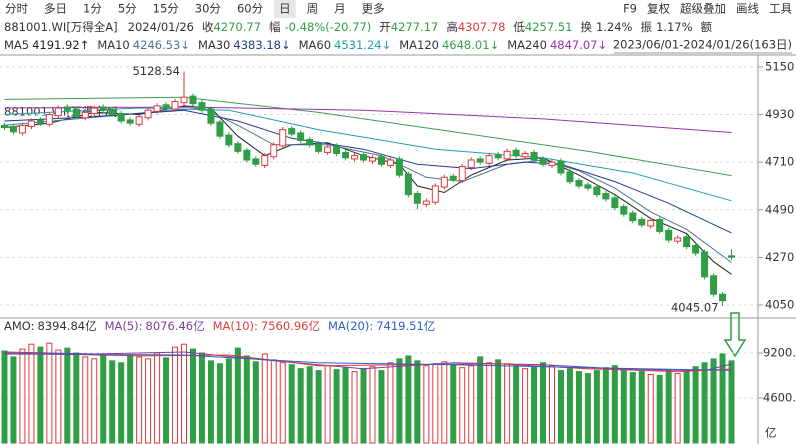 This screenshot has width=796, height=444. I want to click on ma-value: 4531.24, so click(358, 45).